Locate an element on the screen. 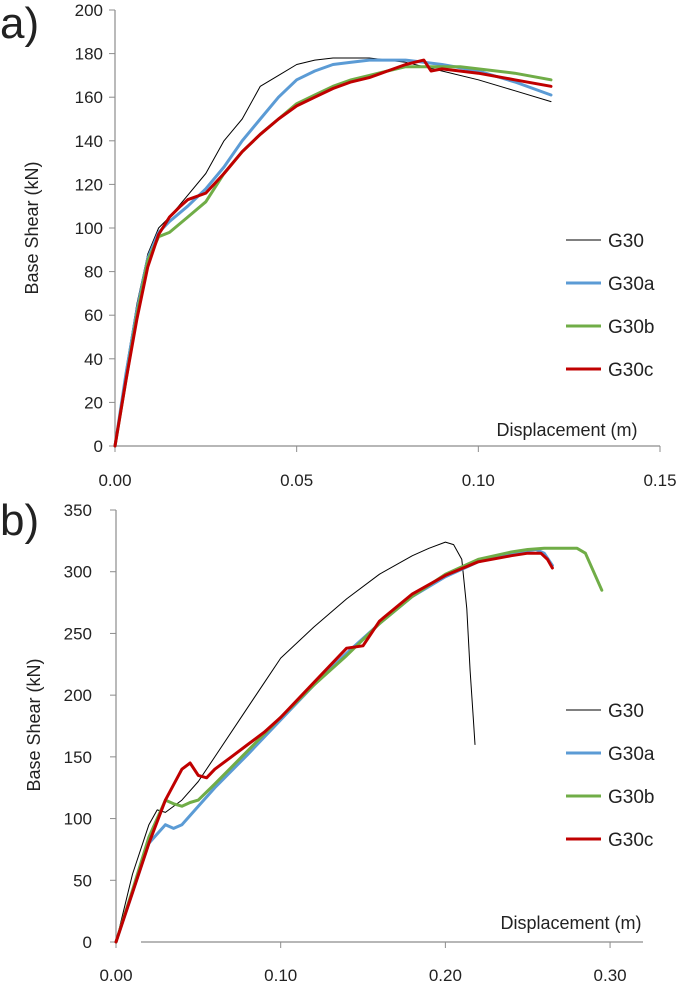 This screenshot has height=986, width=685. panel-label: b) is located at coordinates (19, 520).